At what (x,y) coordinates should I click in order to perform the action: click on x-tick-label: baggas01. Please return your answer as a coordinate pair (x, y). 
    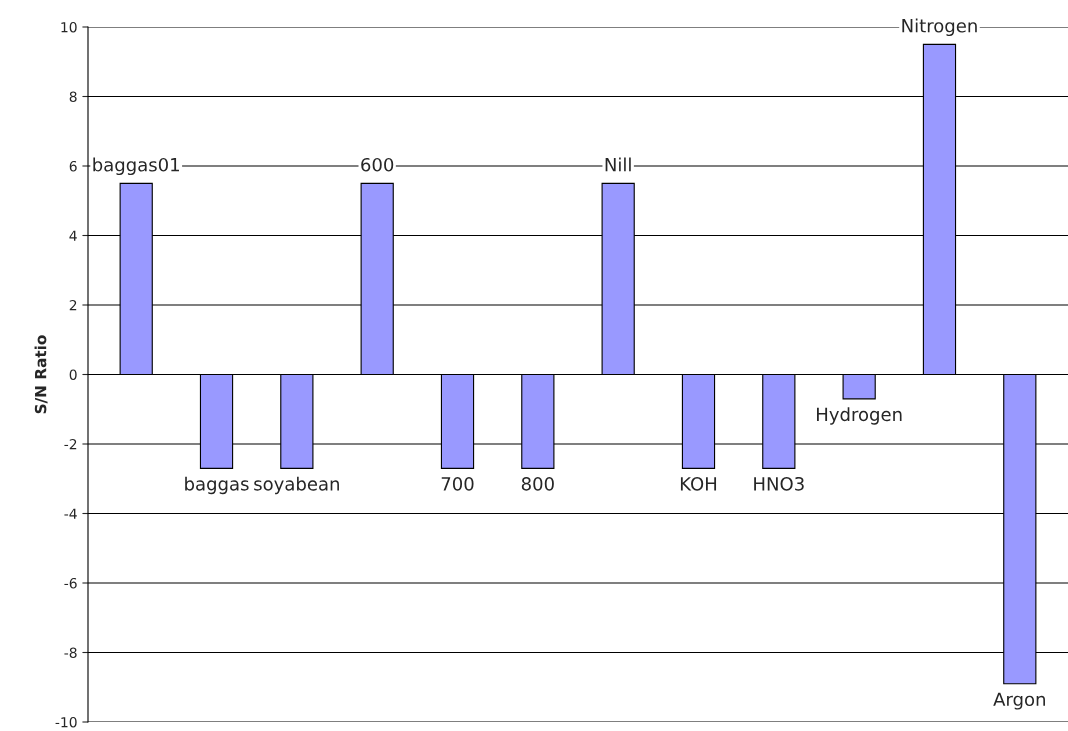
    Looking at the image, I should click on (136, 166).